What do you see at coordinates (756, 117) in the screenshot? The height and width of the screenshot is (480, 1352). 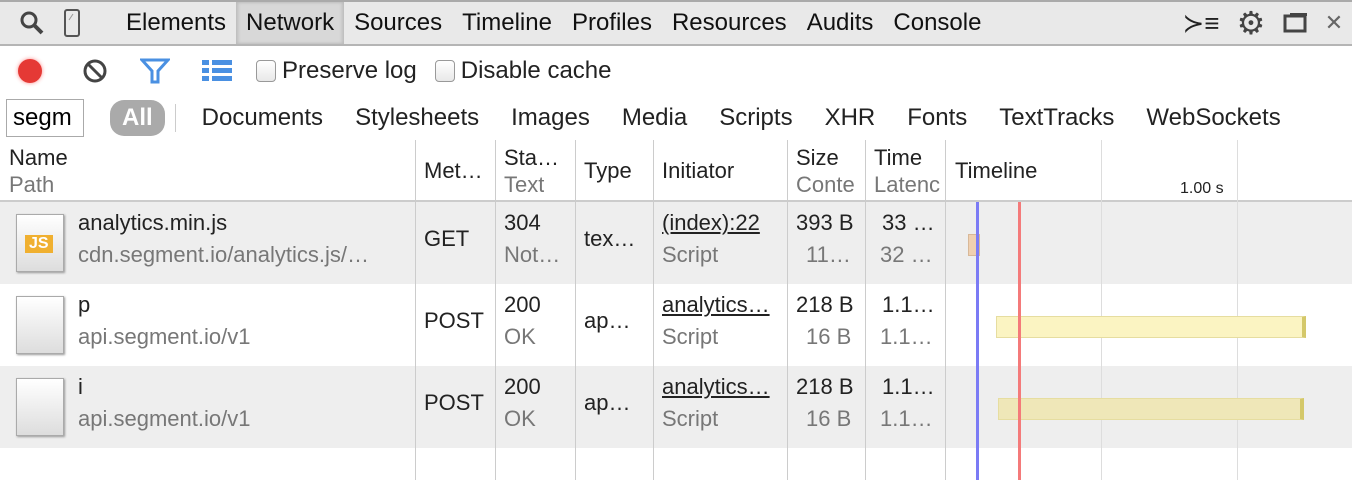 I see `filter-scripts: Scripts` at bounding box center [756, 117].